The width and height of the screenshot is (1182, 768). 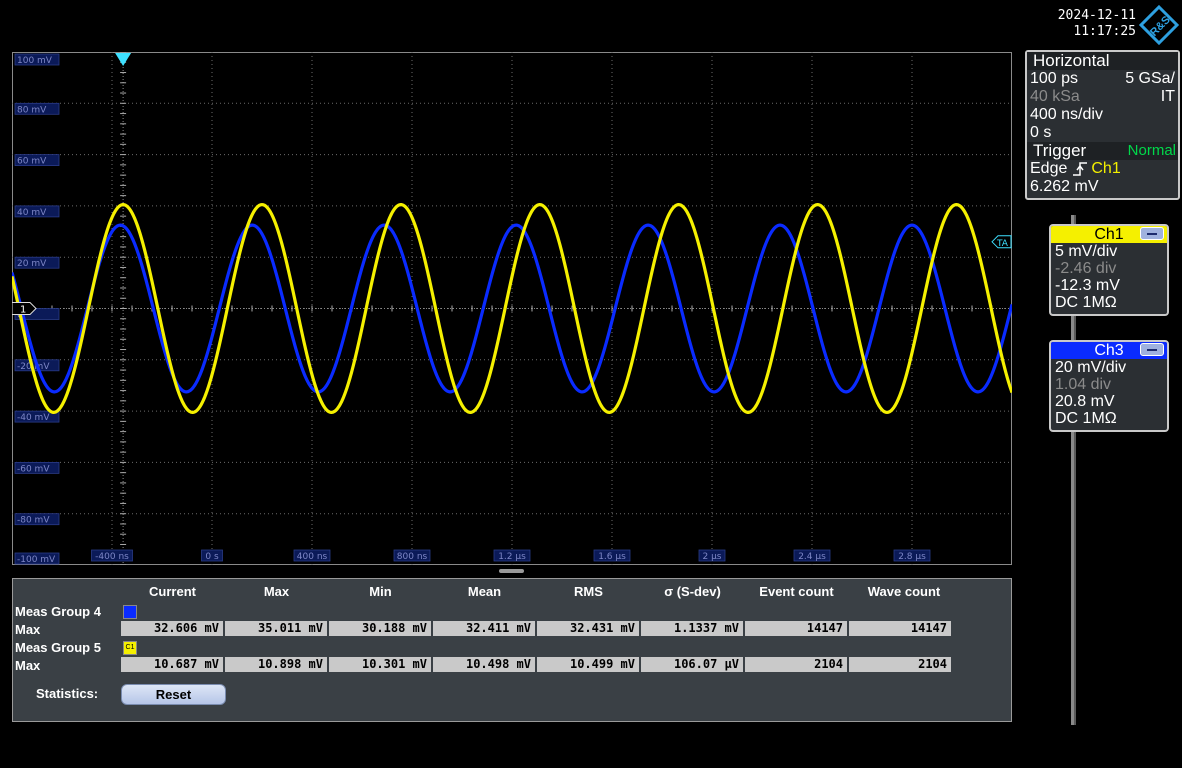 What do you see at coordinates (1150, 78) in the screenshot?
I see `sample-rate-value: 5 GSa/` at bounding box center [1150, 78].